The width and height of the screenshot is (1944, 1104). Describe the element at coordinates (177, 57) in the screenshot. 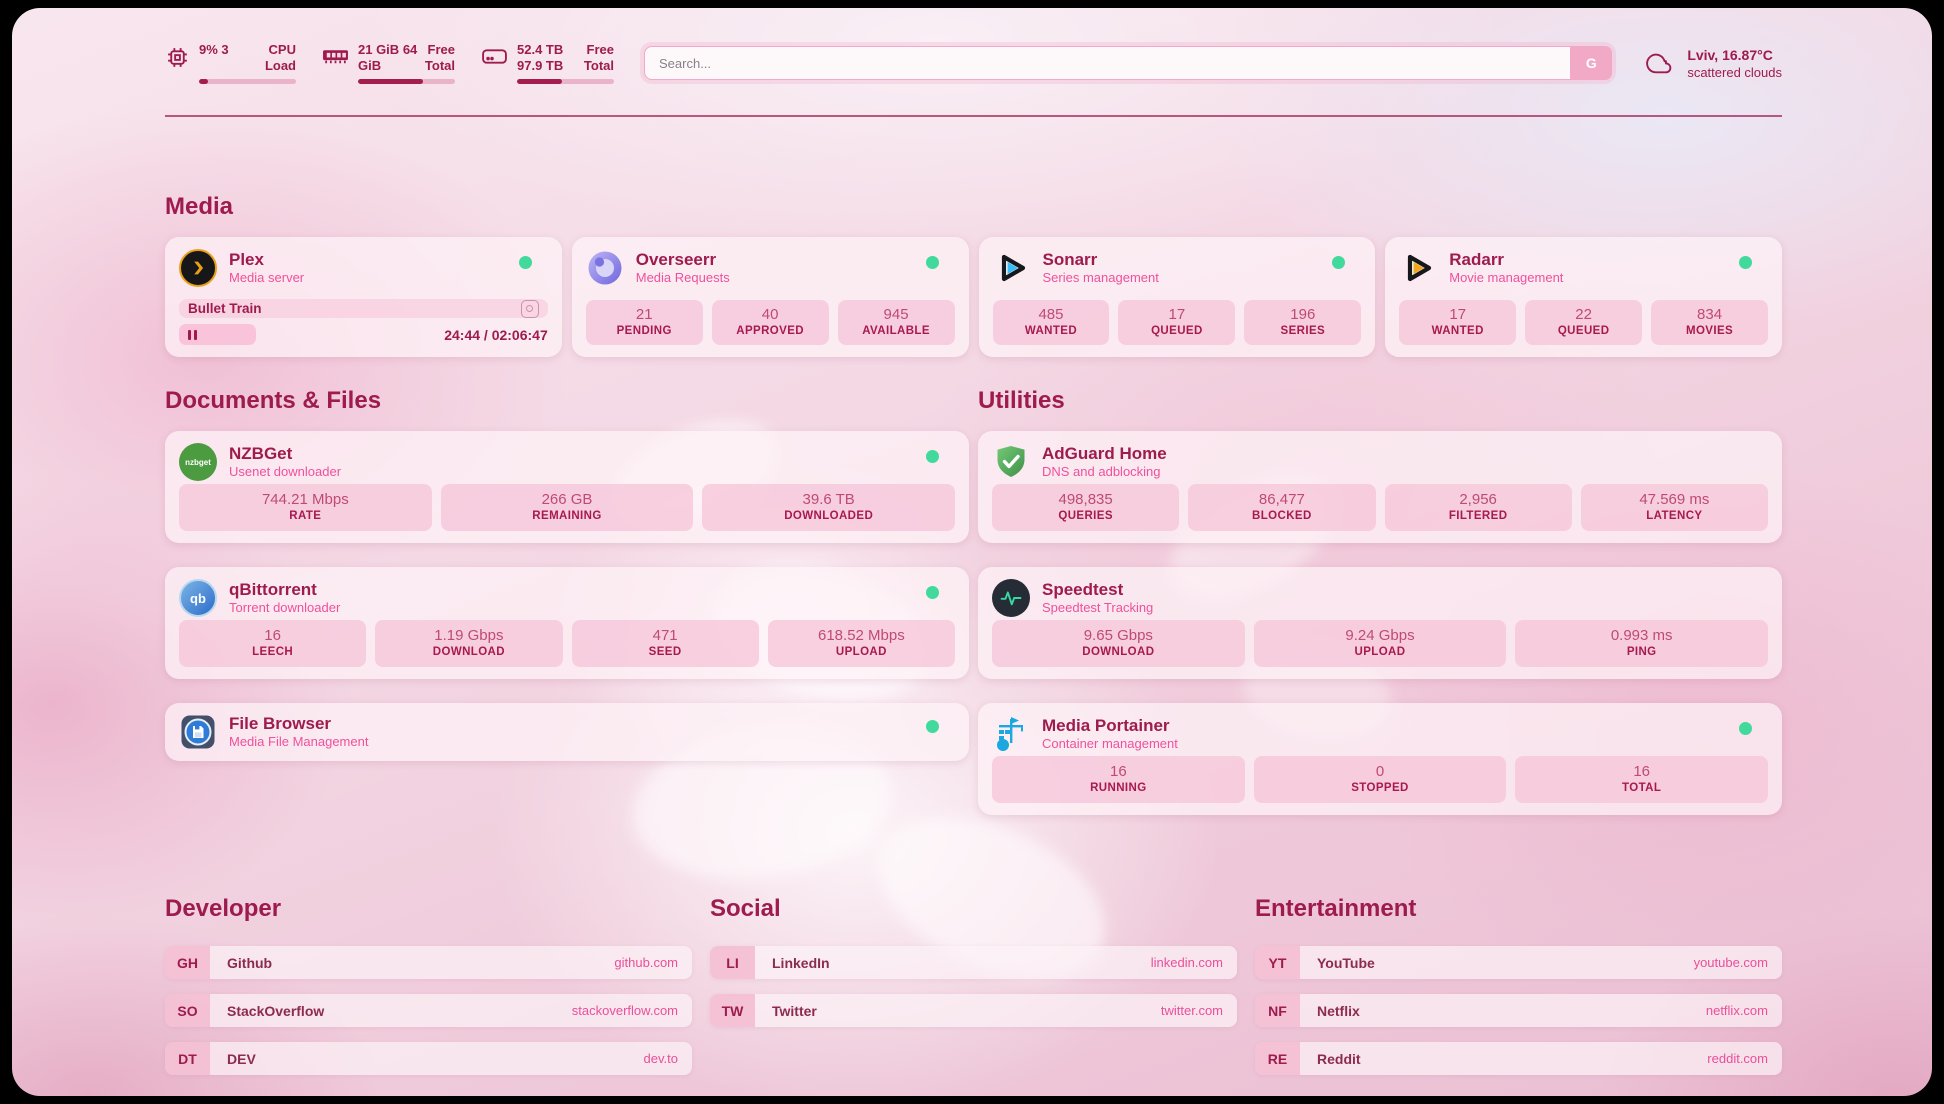

I see `cpu-icon` at that location.